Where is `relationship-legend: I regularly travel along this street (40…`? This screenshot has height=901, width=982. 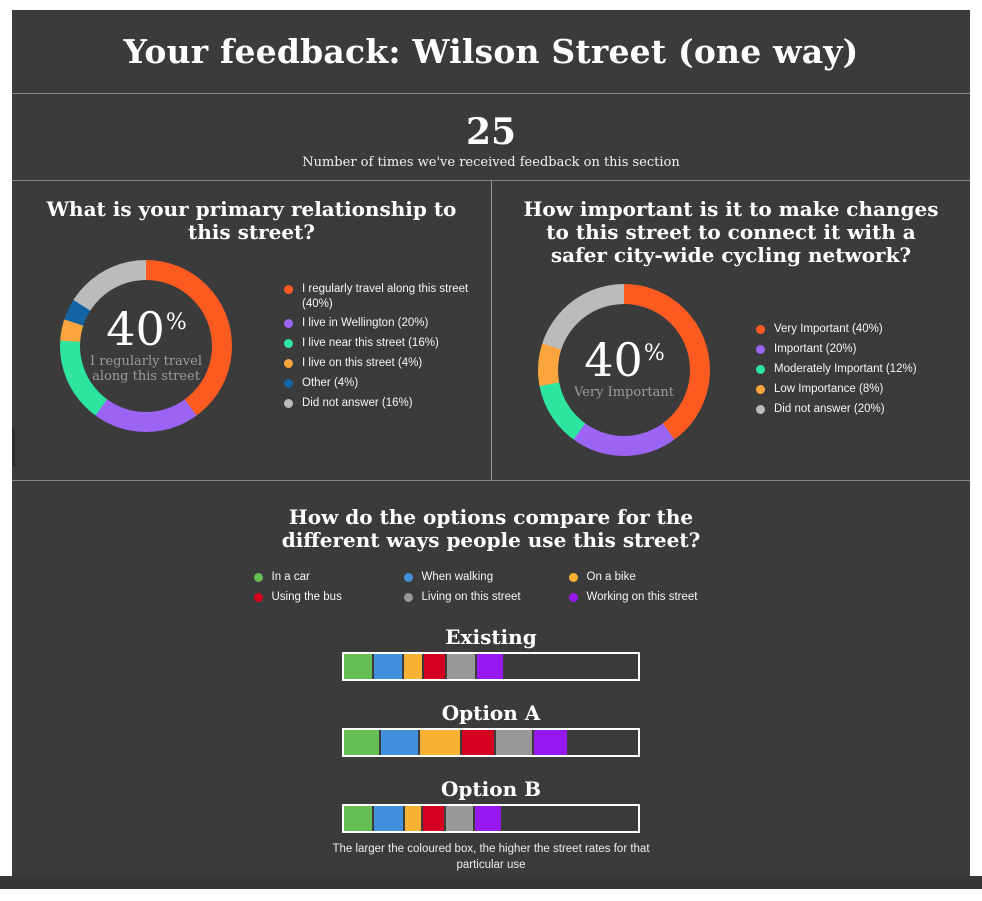 relationship-legend: I regularly travel along this street (40… is located at coordinates (377, 347).